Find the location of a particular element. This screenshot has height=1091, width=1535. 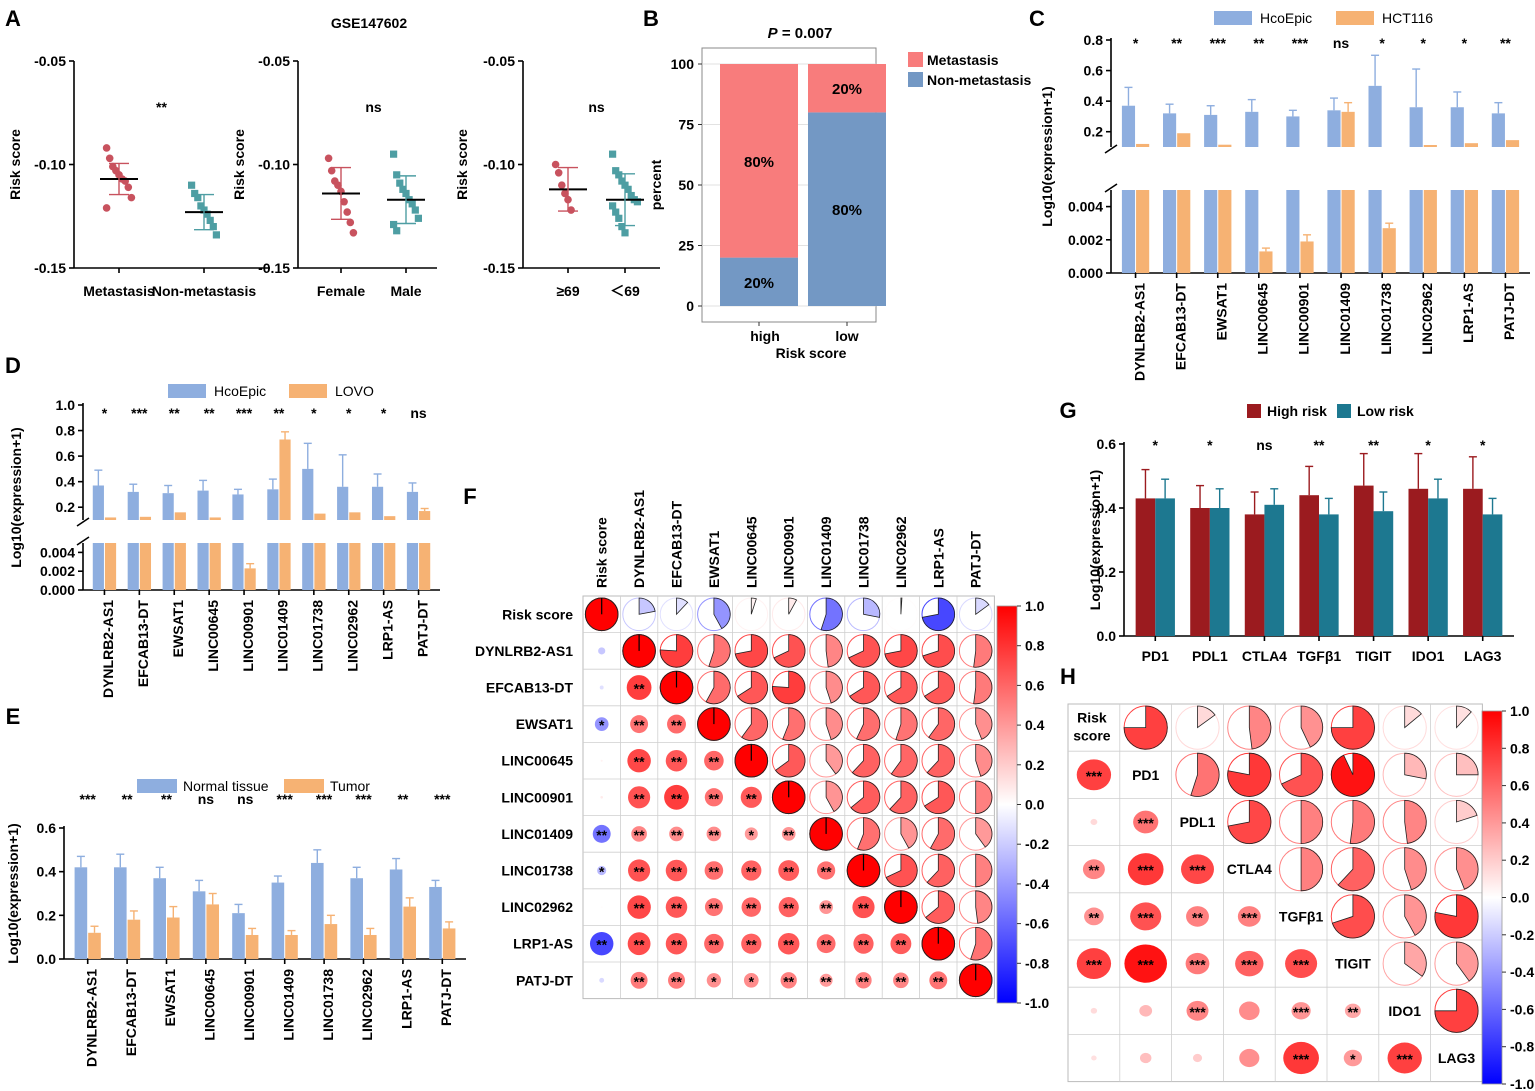

x-tick-label: EWSAT1 is located at coordinates (178, 629).